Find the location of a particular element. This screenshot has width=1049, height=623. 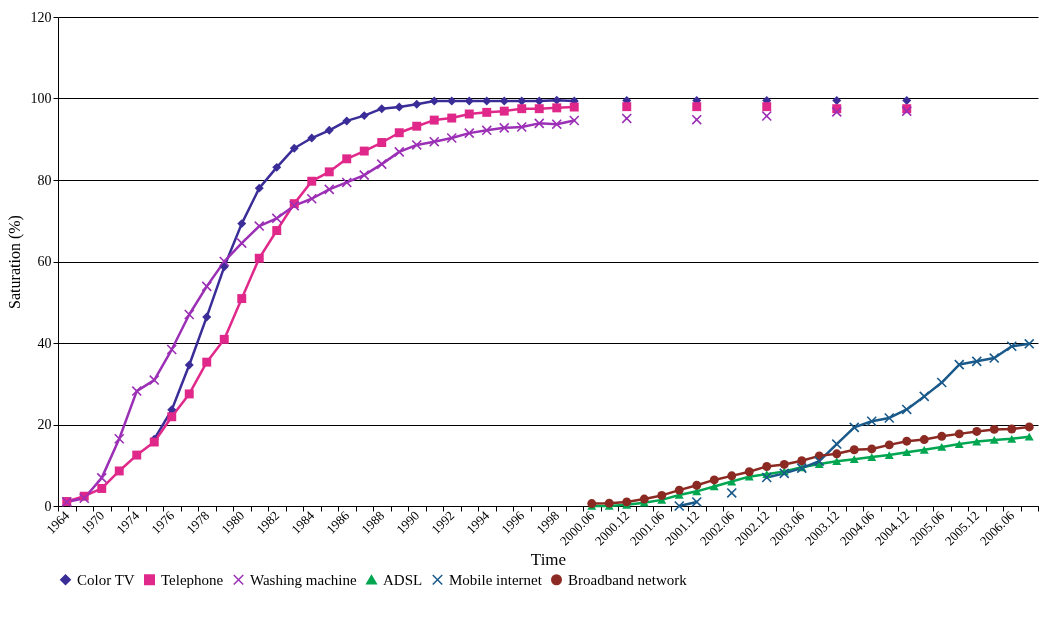

legend-label: Washing machine is located at coordinates (304, 579).